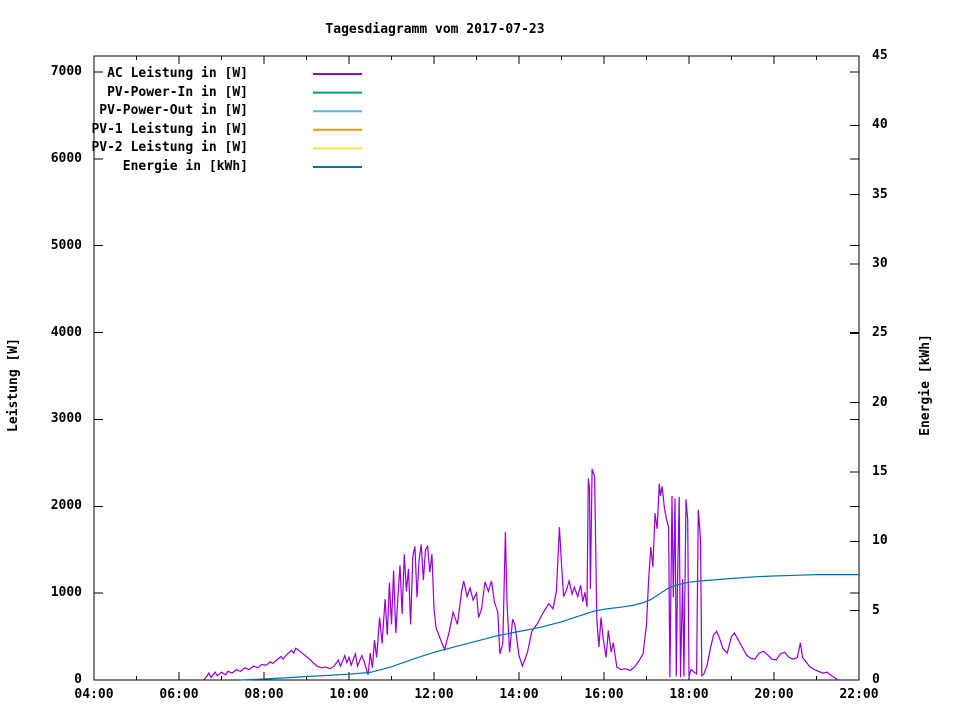 This screenshot has width=960, height=720. What do you see at coordinates (66, 71) in the screenshot?
I see `y-left-tick-label: 7000` at bounding box center [66, 71].